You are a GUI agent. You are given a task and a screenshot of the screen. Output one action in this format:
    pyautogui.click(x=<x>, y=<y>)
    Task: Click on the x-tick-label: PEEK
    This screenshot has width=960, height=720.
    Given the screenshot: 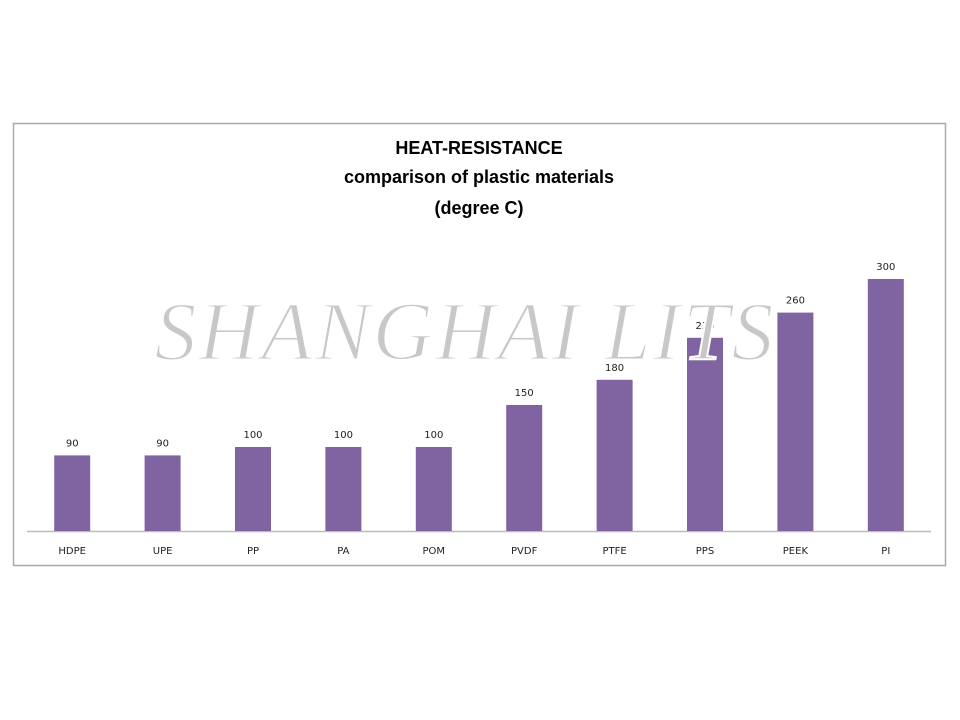 What is the action you would take?
    pyautogui.click(x=796, y=551)
    